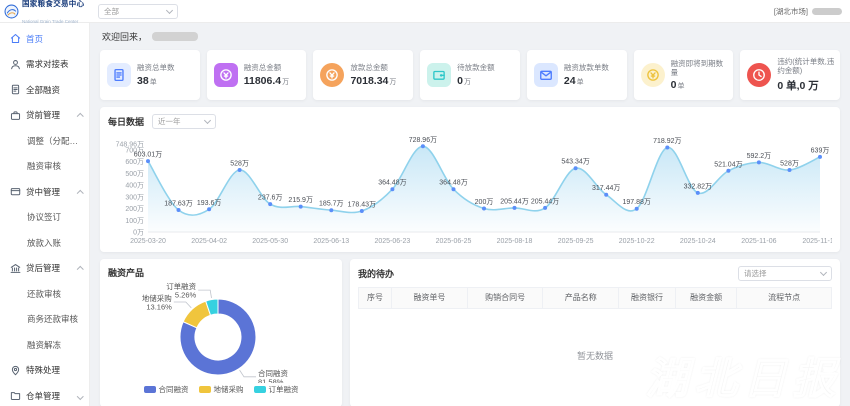  Describe the element at coordinates (515, 241) in the screenshot. I see `svg-text: 2025-08-18` at that location.